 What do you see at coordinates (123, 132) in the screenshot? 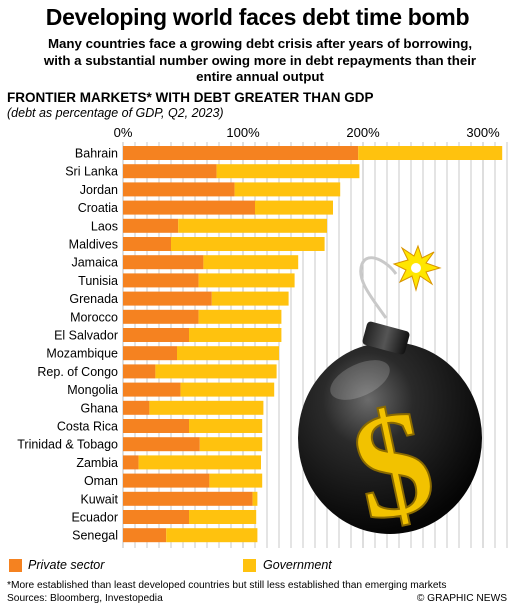
I see `x-tick-label: 0%` at bounding box center [123, 132].